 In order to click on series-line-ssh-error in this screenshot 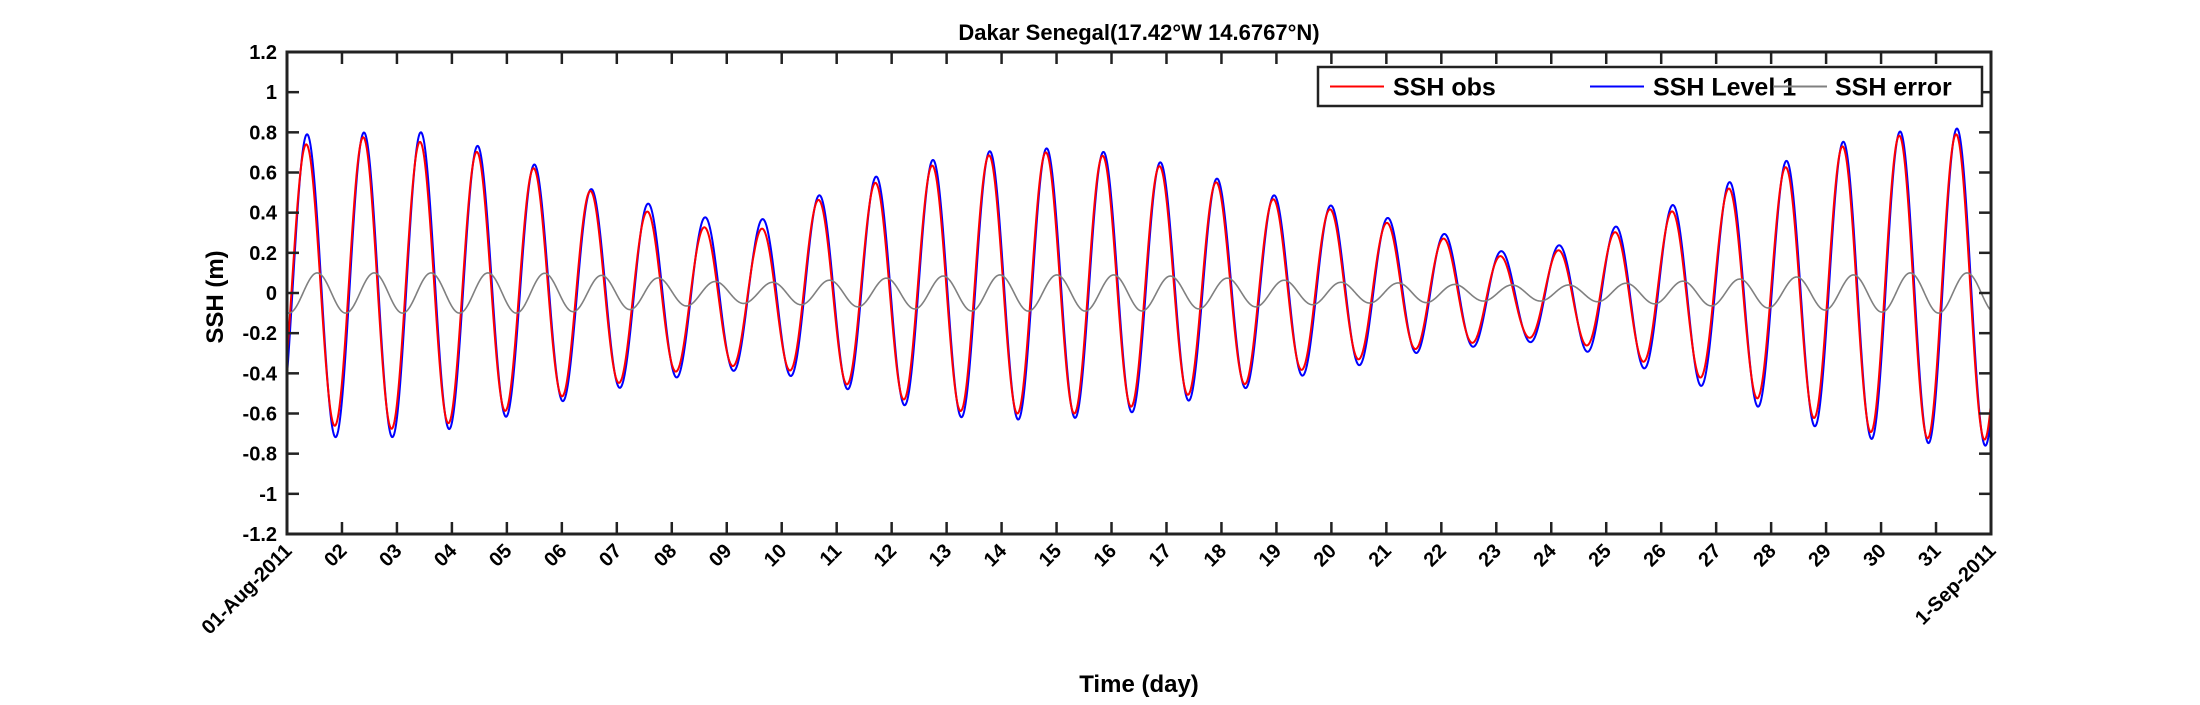, I will do `click(1139, 293)`.